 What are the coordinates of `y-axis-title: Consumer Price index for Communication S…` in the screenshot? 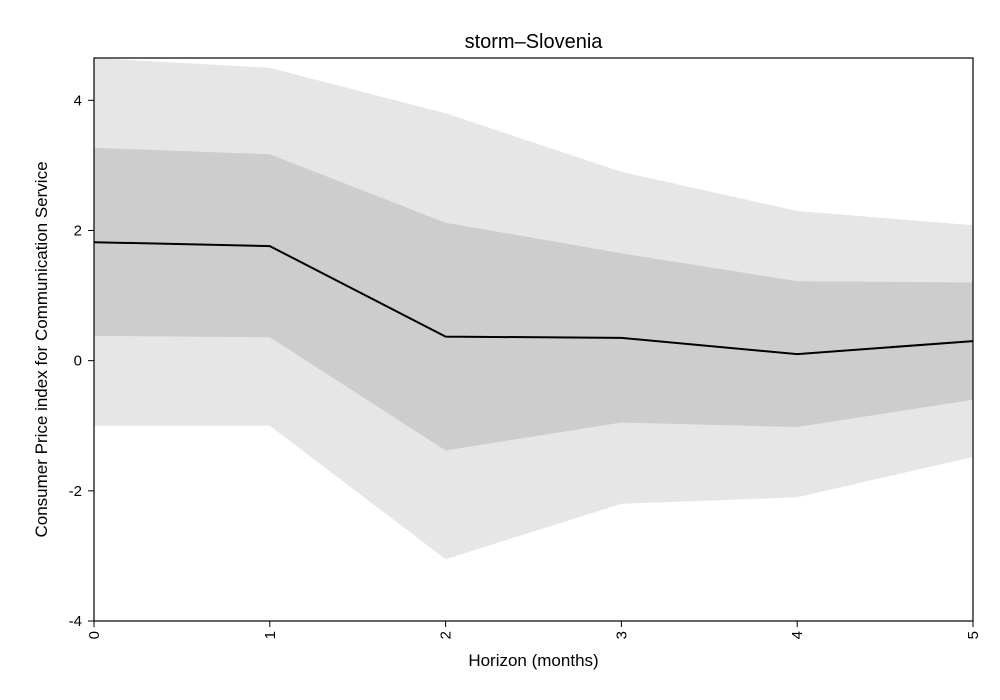 It's located at (41, 349).